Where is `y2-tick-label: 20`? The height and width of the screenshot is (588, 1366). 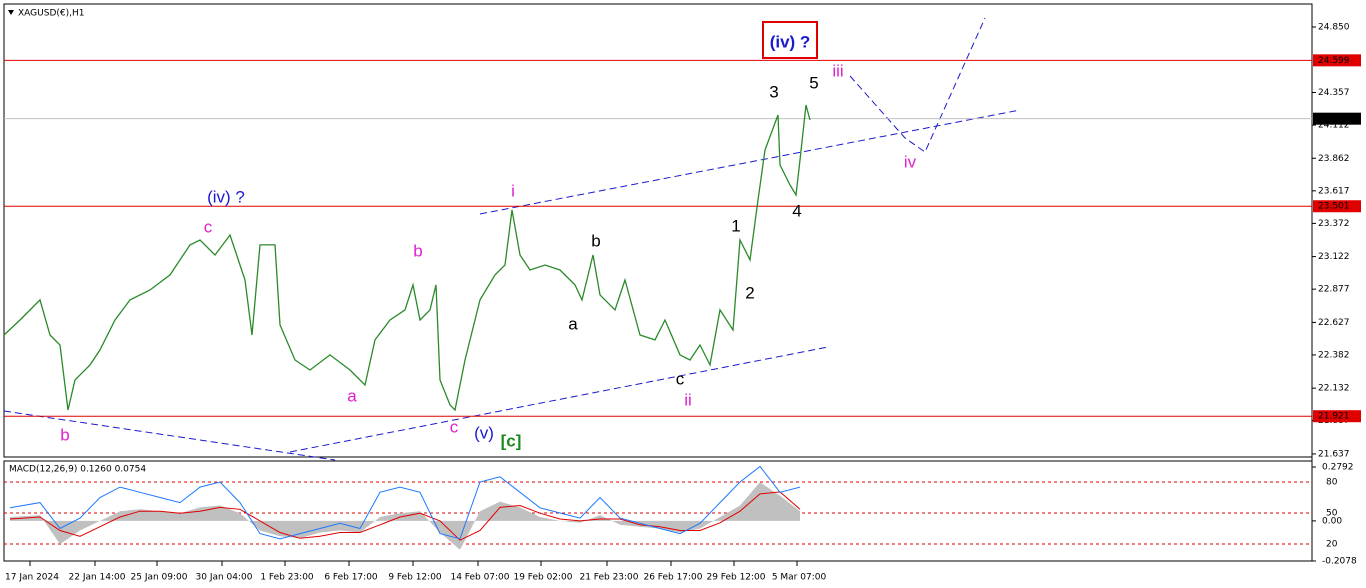
y2-tick-label: 20 is located at coordinates (1332, 544).